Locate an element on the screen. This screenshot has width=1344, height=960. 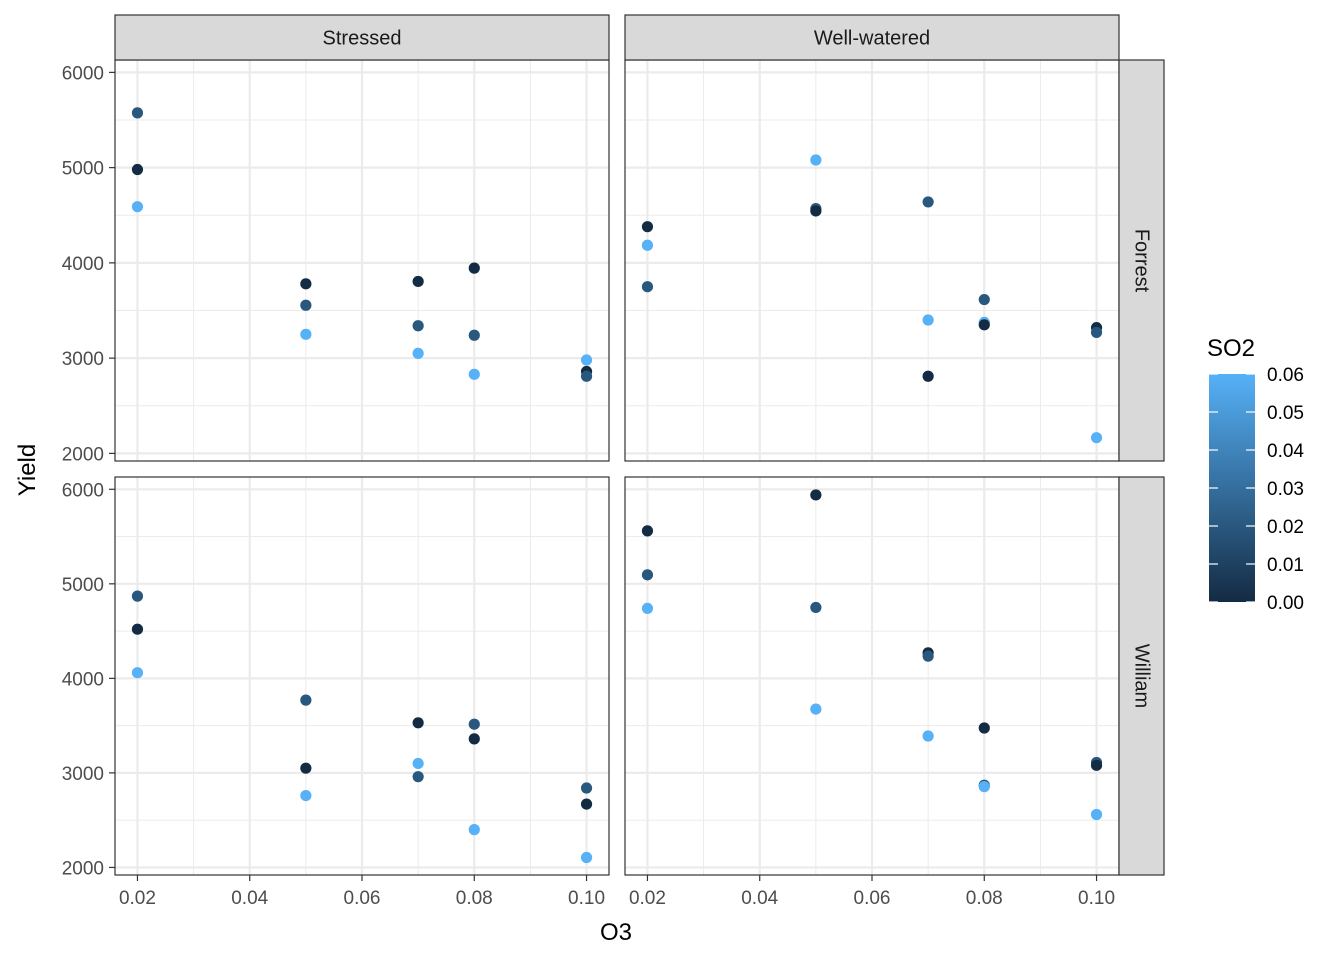
legend-tick-label: 0.03 is located at coordinates (1285, 489).